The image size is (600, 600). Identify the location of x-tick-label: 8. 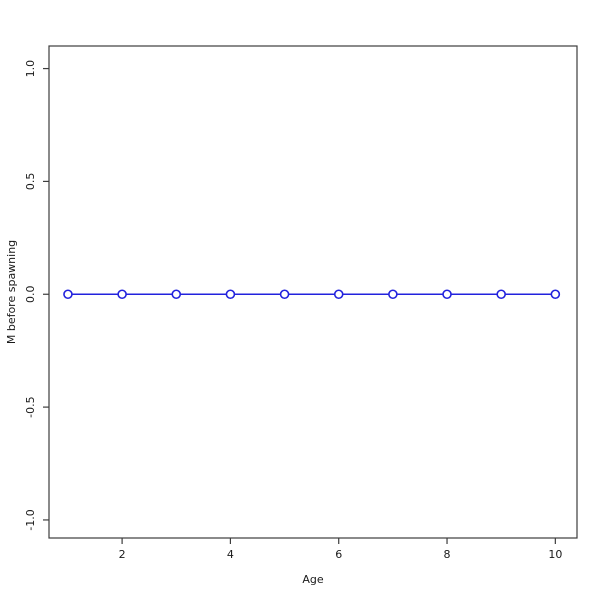
(447, 554).